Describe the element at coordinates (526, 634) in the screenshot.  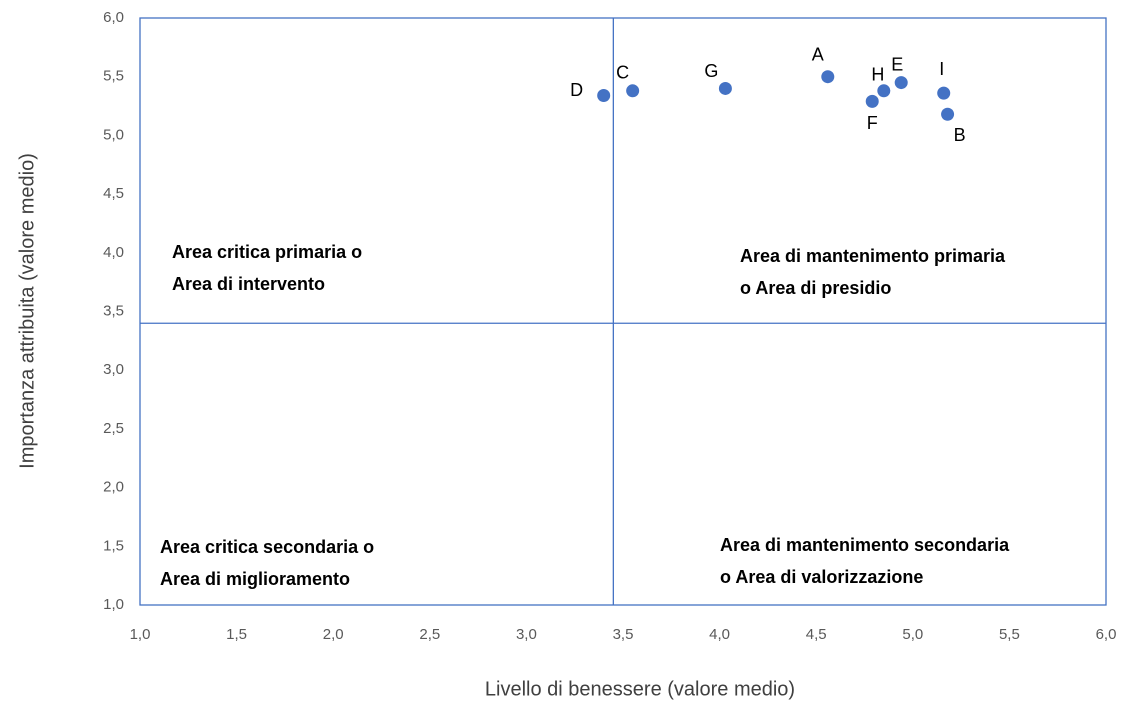
I see `x-tick-label: 3,0` at that location.